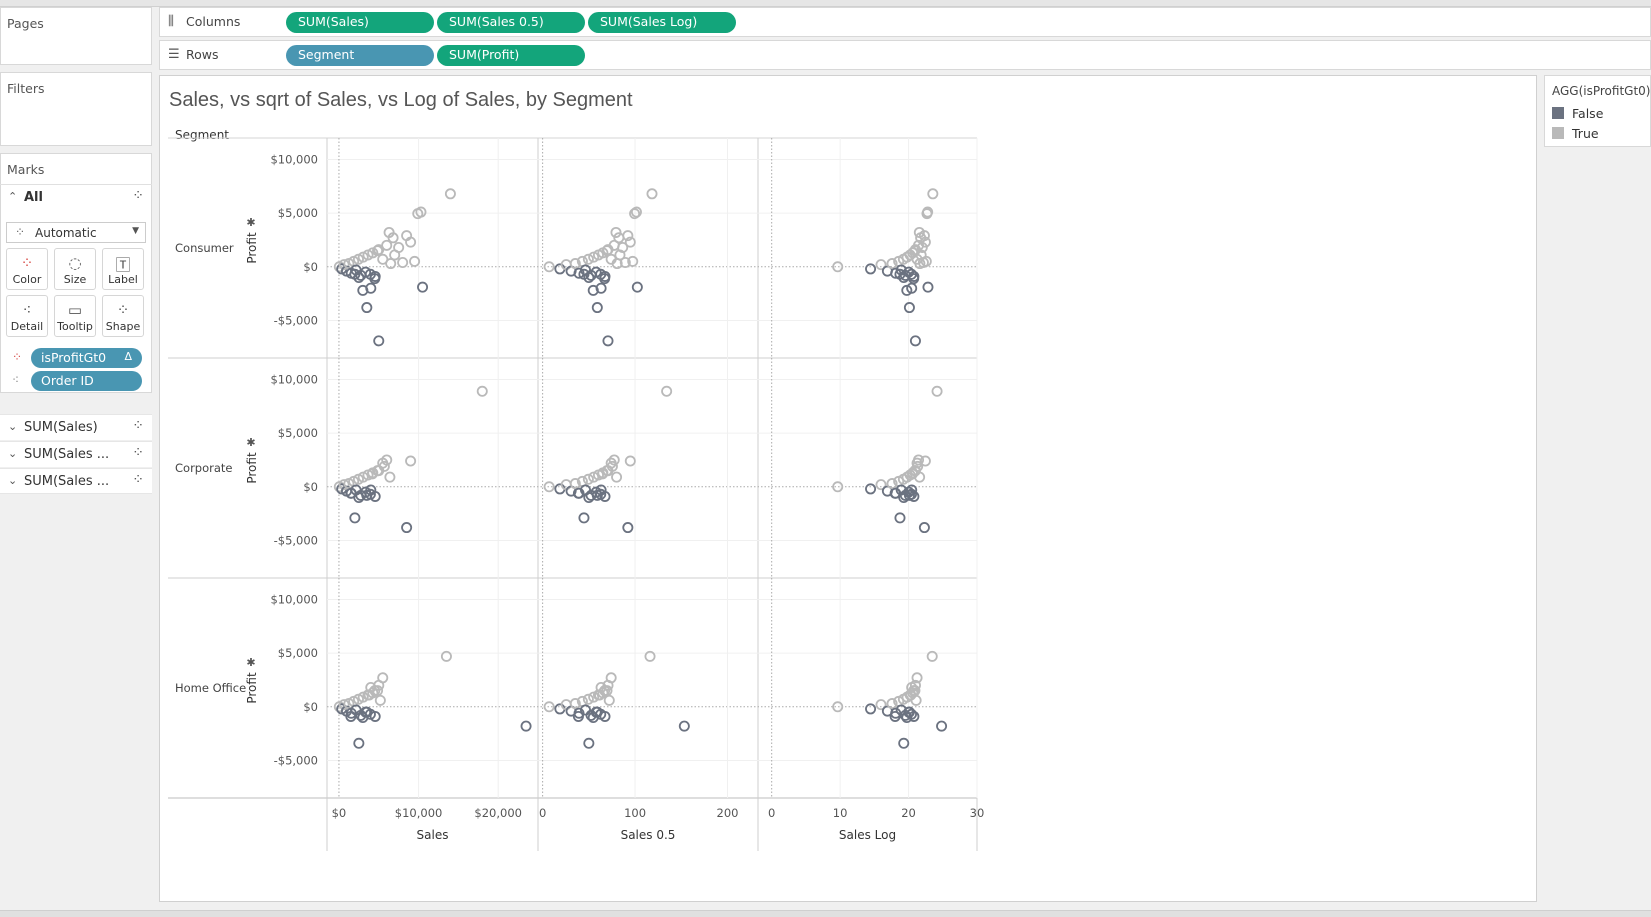 The height and width of the screenshot is (917, 1651). What do you see at coordinates (905, 55) in the screenshot?
I see `rows-shelf: ☰ Rows Segment SUM(Profit)` at bounding box center [905, 55].